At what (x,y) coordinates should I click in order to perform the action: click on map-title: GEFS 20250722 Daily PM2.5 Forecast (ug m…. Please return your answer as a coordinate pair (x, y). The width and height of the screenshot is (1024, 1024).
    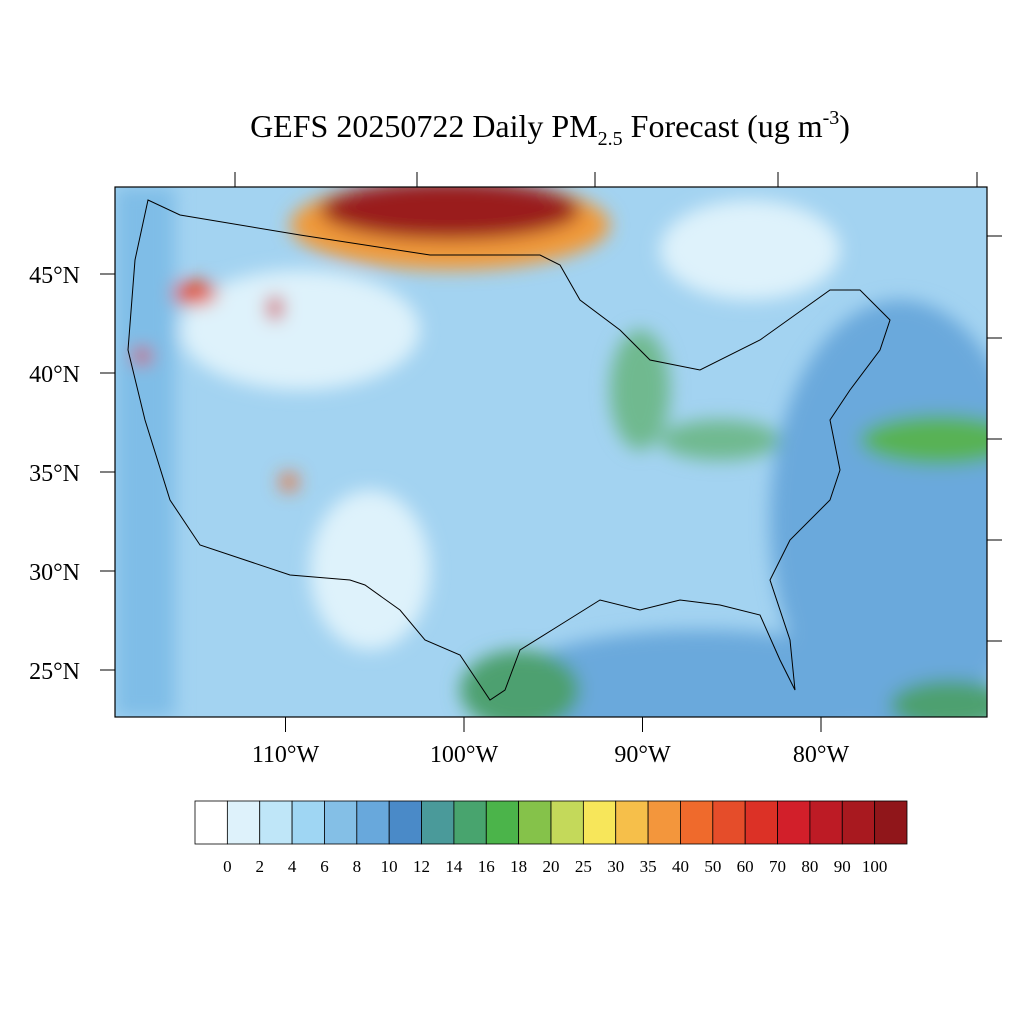
    Looking at the image, I should click on (550, 128).